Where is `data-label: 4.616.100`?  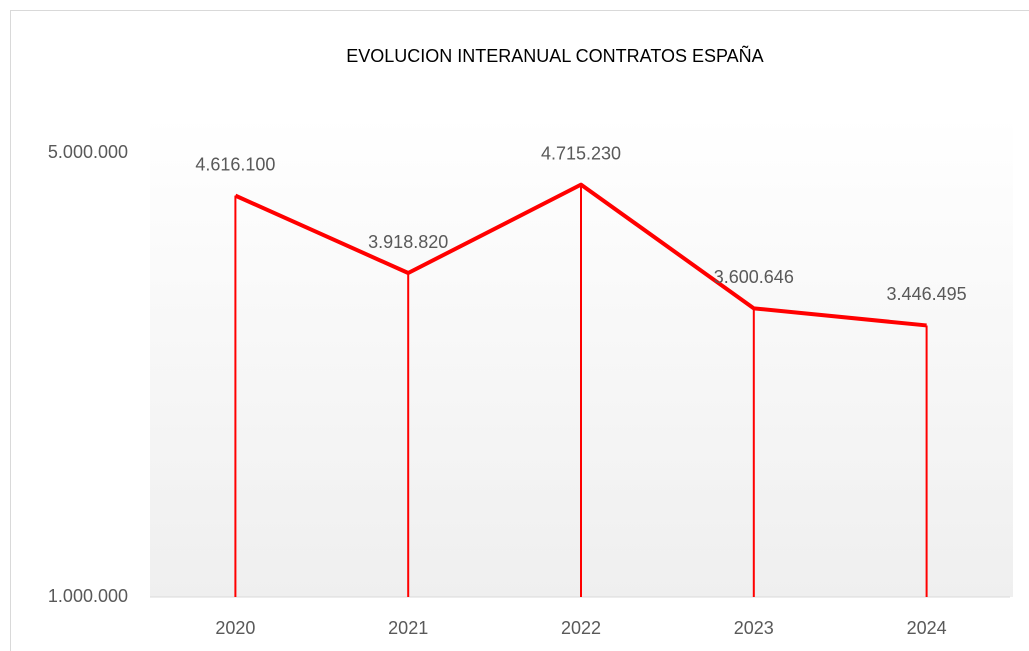 data-label: 4.616.100 is located at coordinates (235, 164).